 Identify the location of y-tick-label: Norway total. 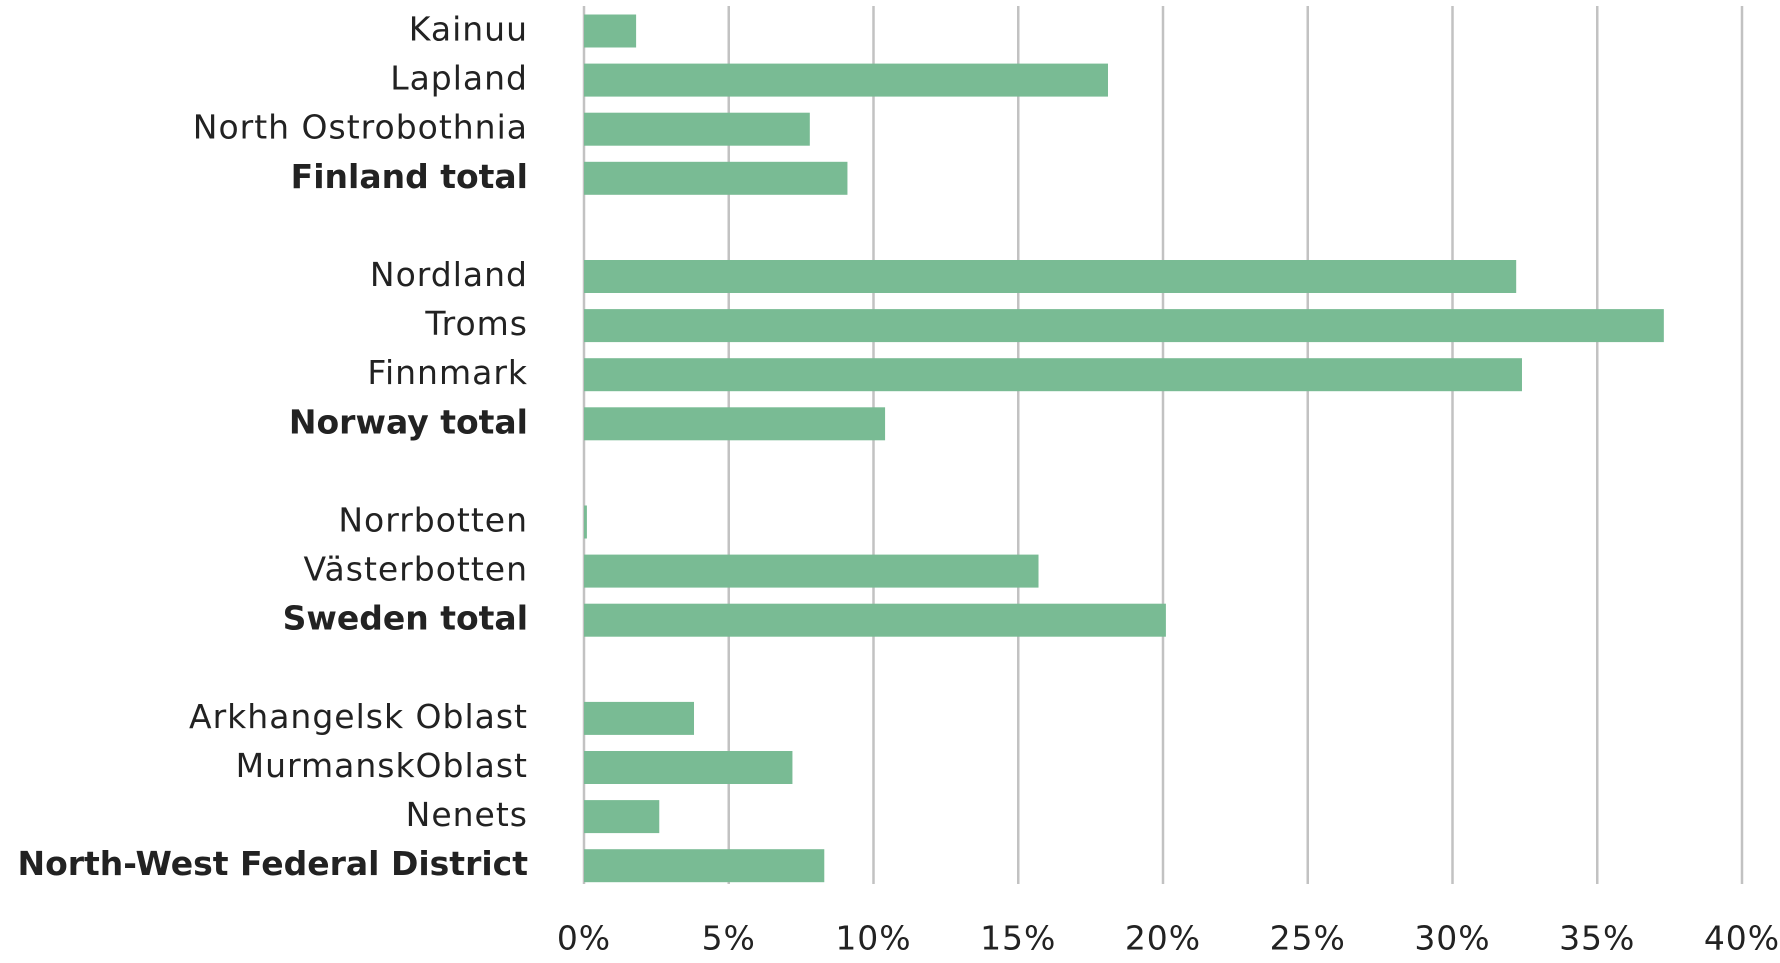
(408, 421).